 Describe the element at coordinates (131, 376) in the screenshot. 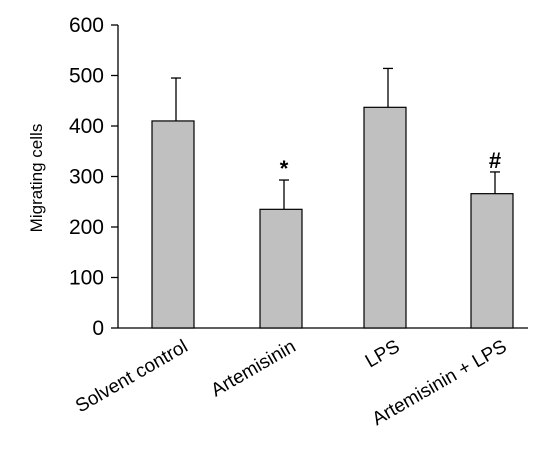

I see `x-tick-label: Solvent control` at that location.